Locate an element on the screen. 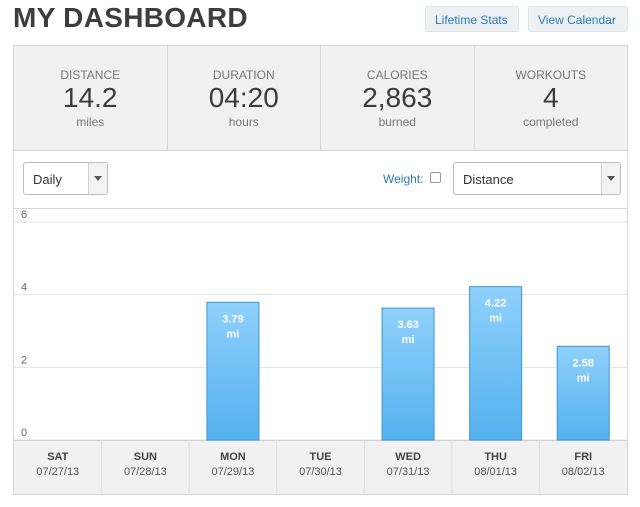 Image resolution: width=640 pixels, height=507 pixels. weight-label: Weight: is located at coordinates (403, 179).